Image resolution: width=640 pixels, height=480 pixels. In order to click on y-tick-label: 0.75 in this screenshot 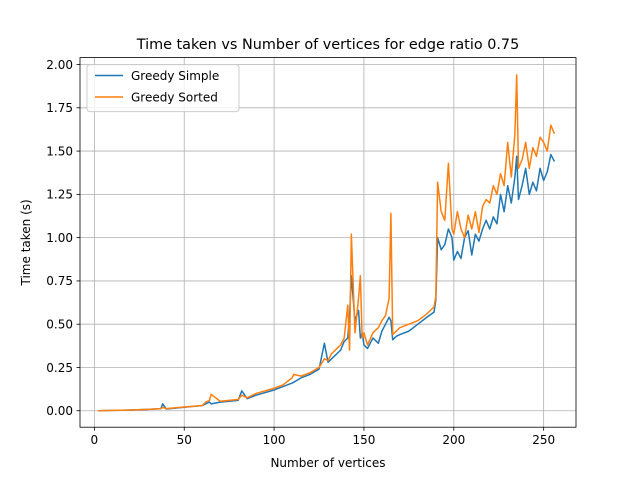, I will do `click(59, 281)`.